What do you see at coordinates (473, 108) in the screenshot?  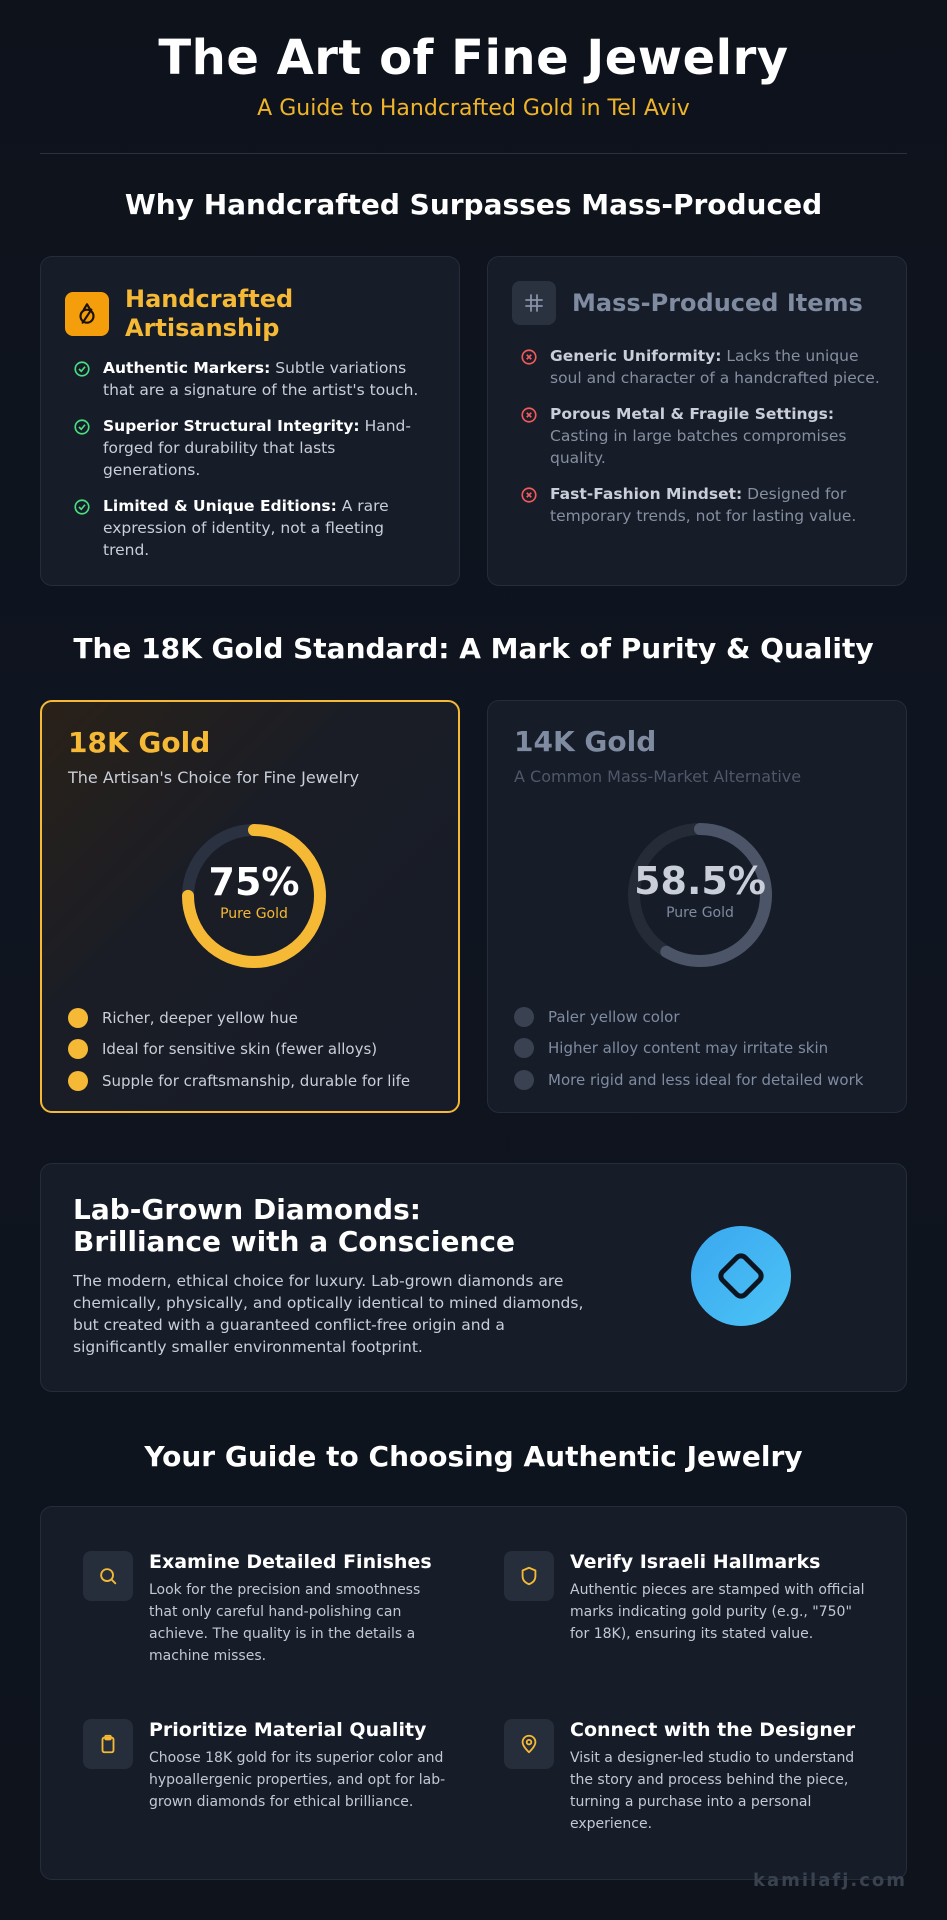 I see `page-subtitle: A Guide to Handcrafted Gold in Tel Aviv` at bounding box center [473, 108].